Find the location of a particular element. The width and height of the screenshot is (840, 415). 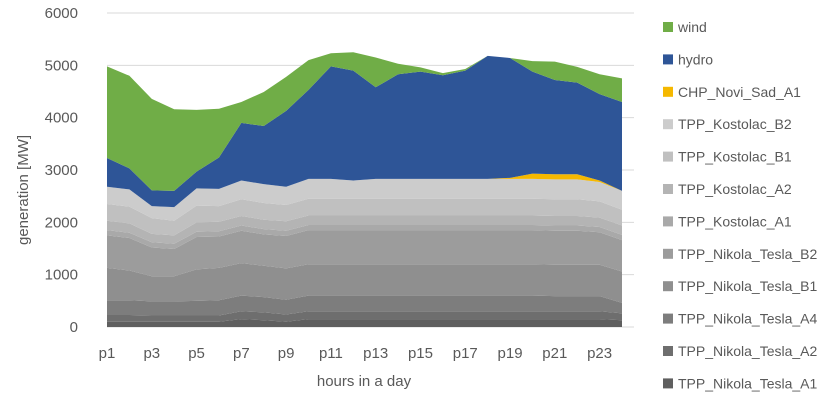

legend-label: CHP_Novi_Sad_A1 is located at coordinates (739, 92).